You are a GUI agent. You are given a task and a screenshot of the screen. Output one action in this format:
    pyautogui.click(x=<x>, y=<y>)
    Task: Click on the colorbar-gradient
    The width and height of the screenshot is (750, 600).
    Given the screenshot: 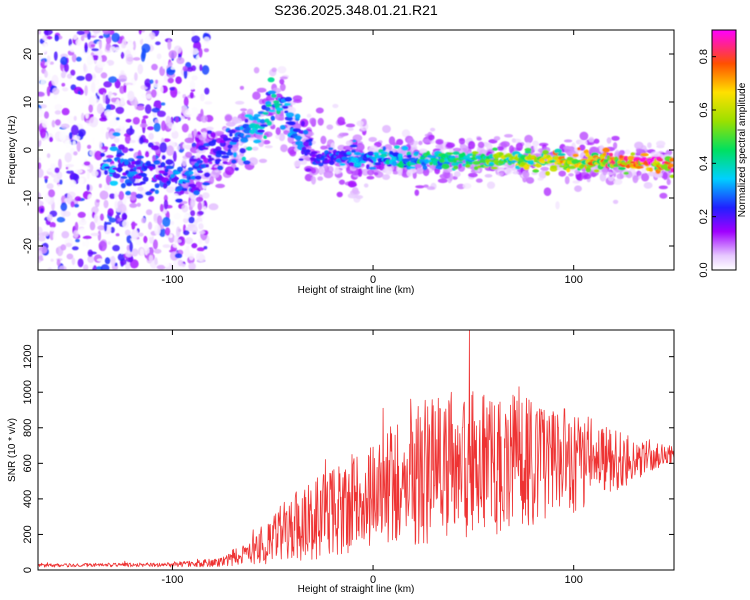 What is the action you would take?
    pyautogui.click(x=724, y=150)
    